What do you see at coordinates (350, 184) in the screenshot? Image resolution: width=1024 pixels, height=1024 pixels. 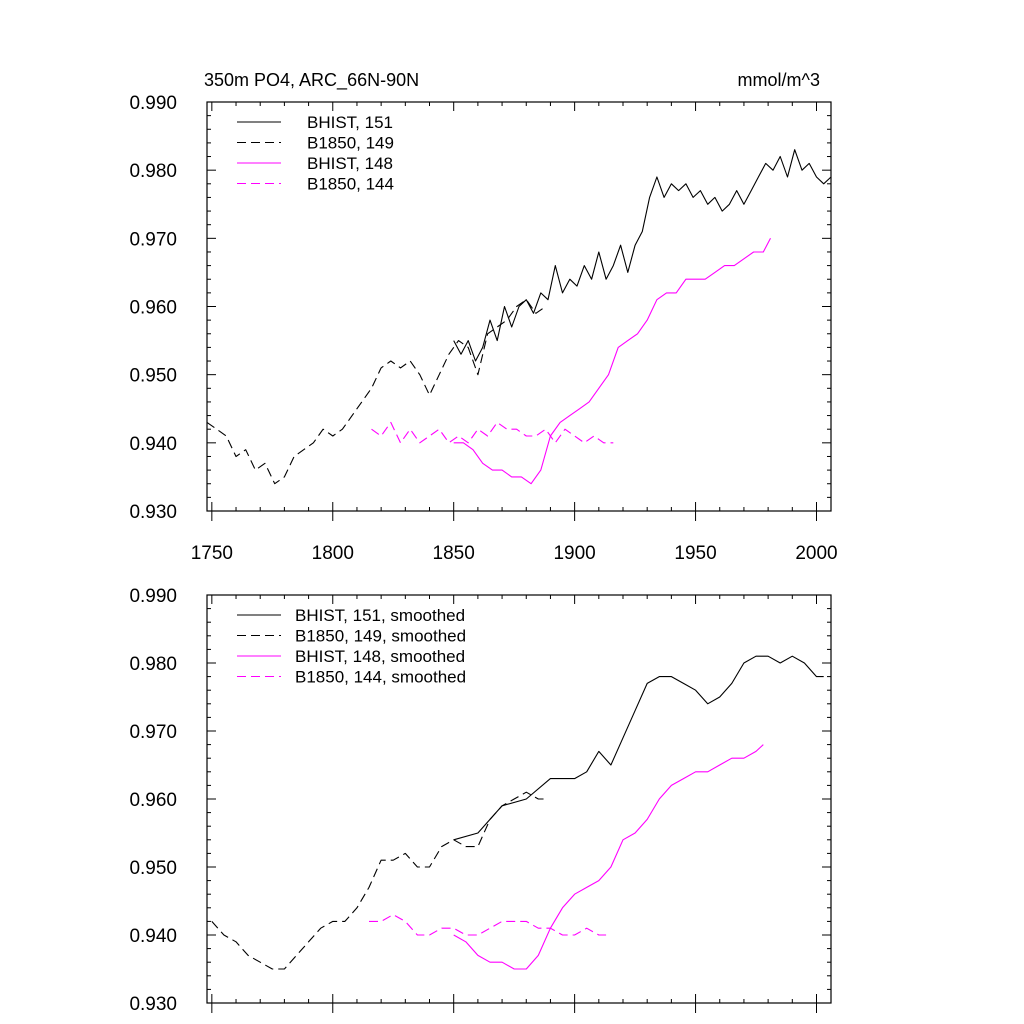 I see `legend-label: B1850, 144` at bounding box center [350, 184].